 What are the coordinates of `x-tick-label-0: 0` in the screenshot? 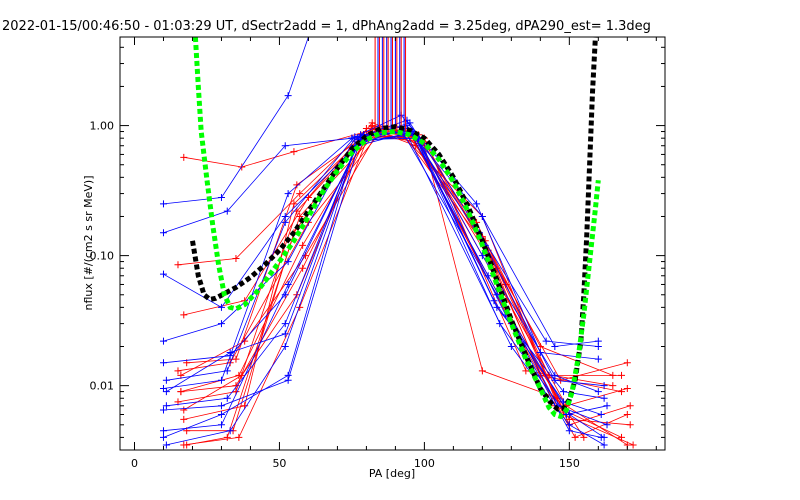 It's located at (134, 463).